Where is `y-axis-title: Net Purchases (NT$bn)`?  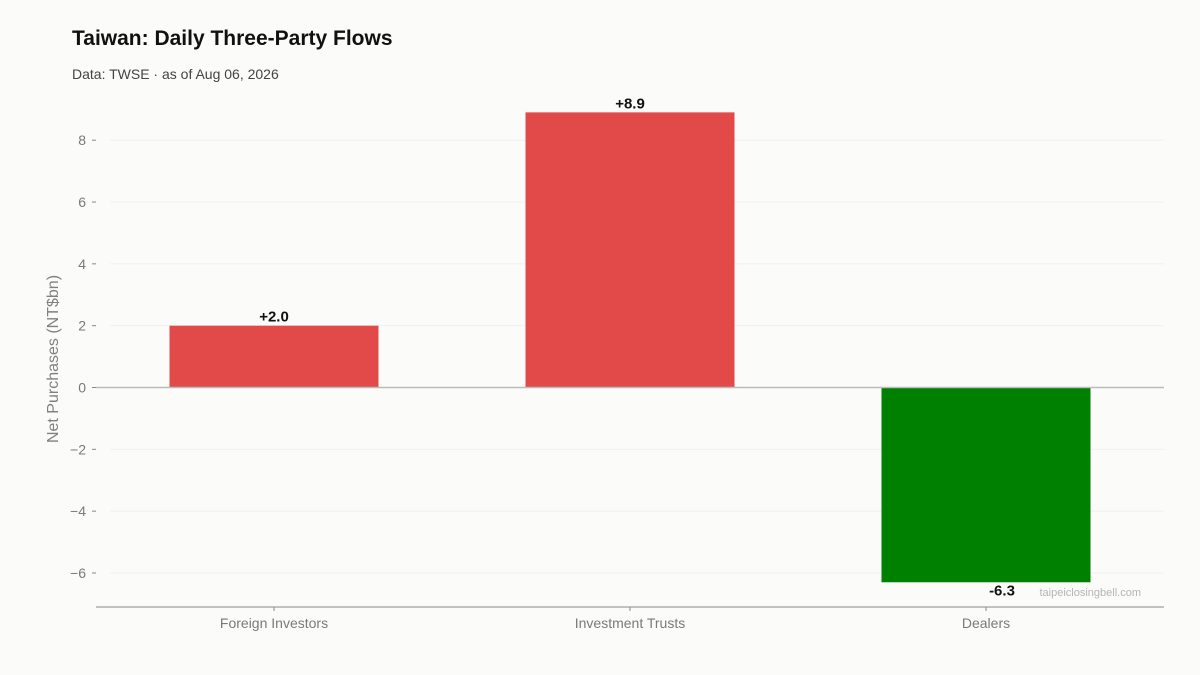
y-axis-title: Net Purchases (NT$bn) is located at coordinates (53, 359).